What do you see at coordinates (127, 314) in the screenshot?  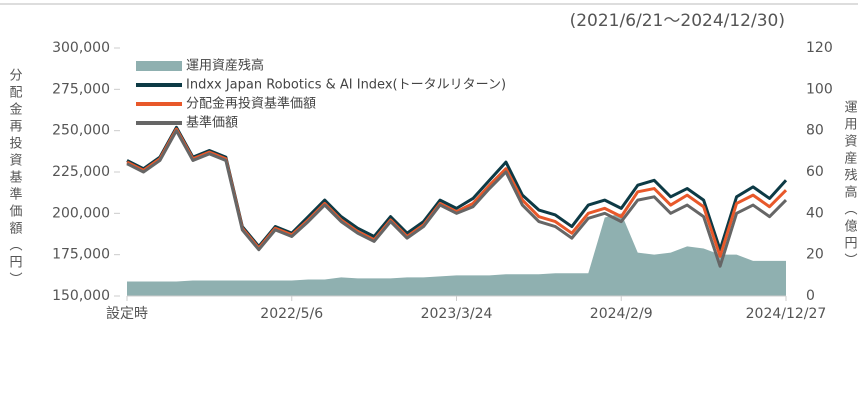 I see `x-tick-label: 設定時` at bounding box center [127, 314].